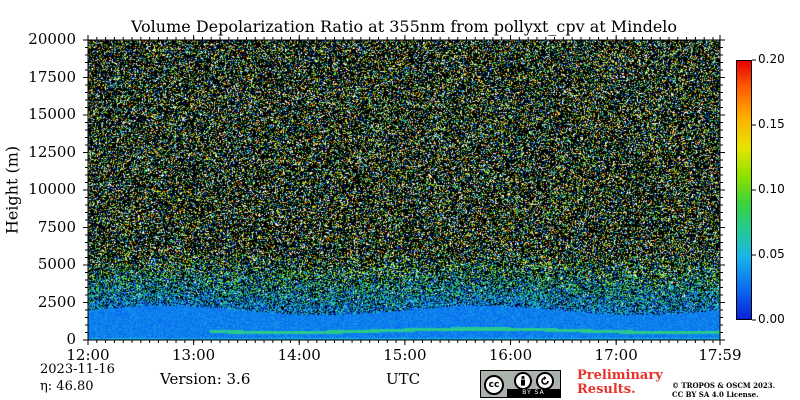  I want to click on cc-license-badge: cc BY SA, so click(520, 384).